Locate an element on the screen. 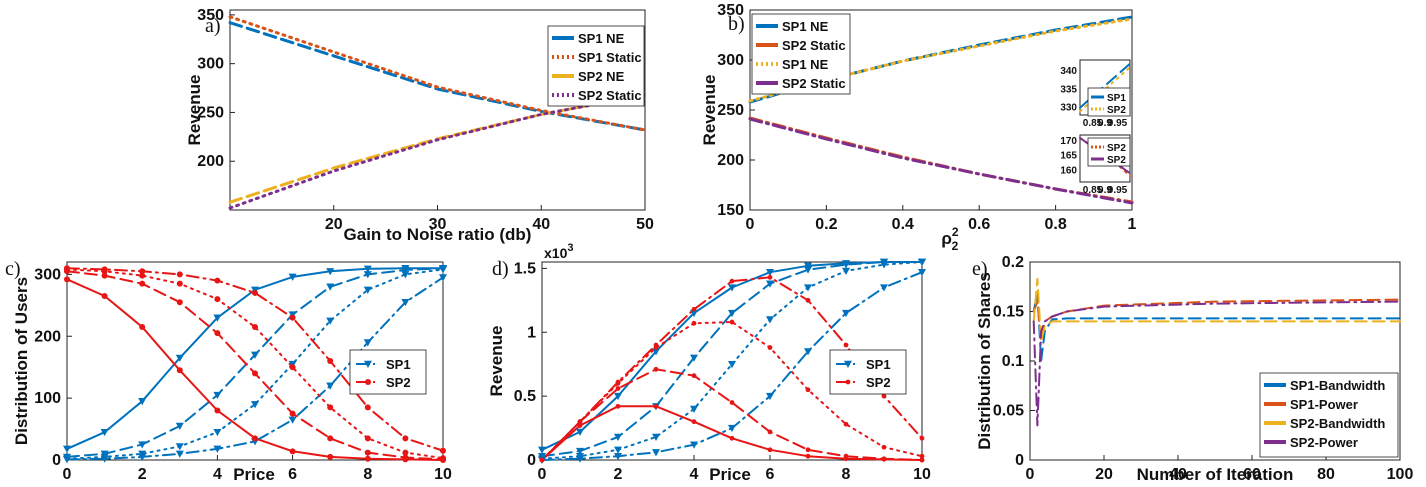 The width and height of the screenshot is (1426, 487). y-axis-label-1: Revenue is located at coordinates (194, 110).